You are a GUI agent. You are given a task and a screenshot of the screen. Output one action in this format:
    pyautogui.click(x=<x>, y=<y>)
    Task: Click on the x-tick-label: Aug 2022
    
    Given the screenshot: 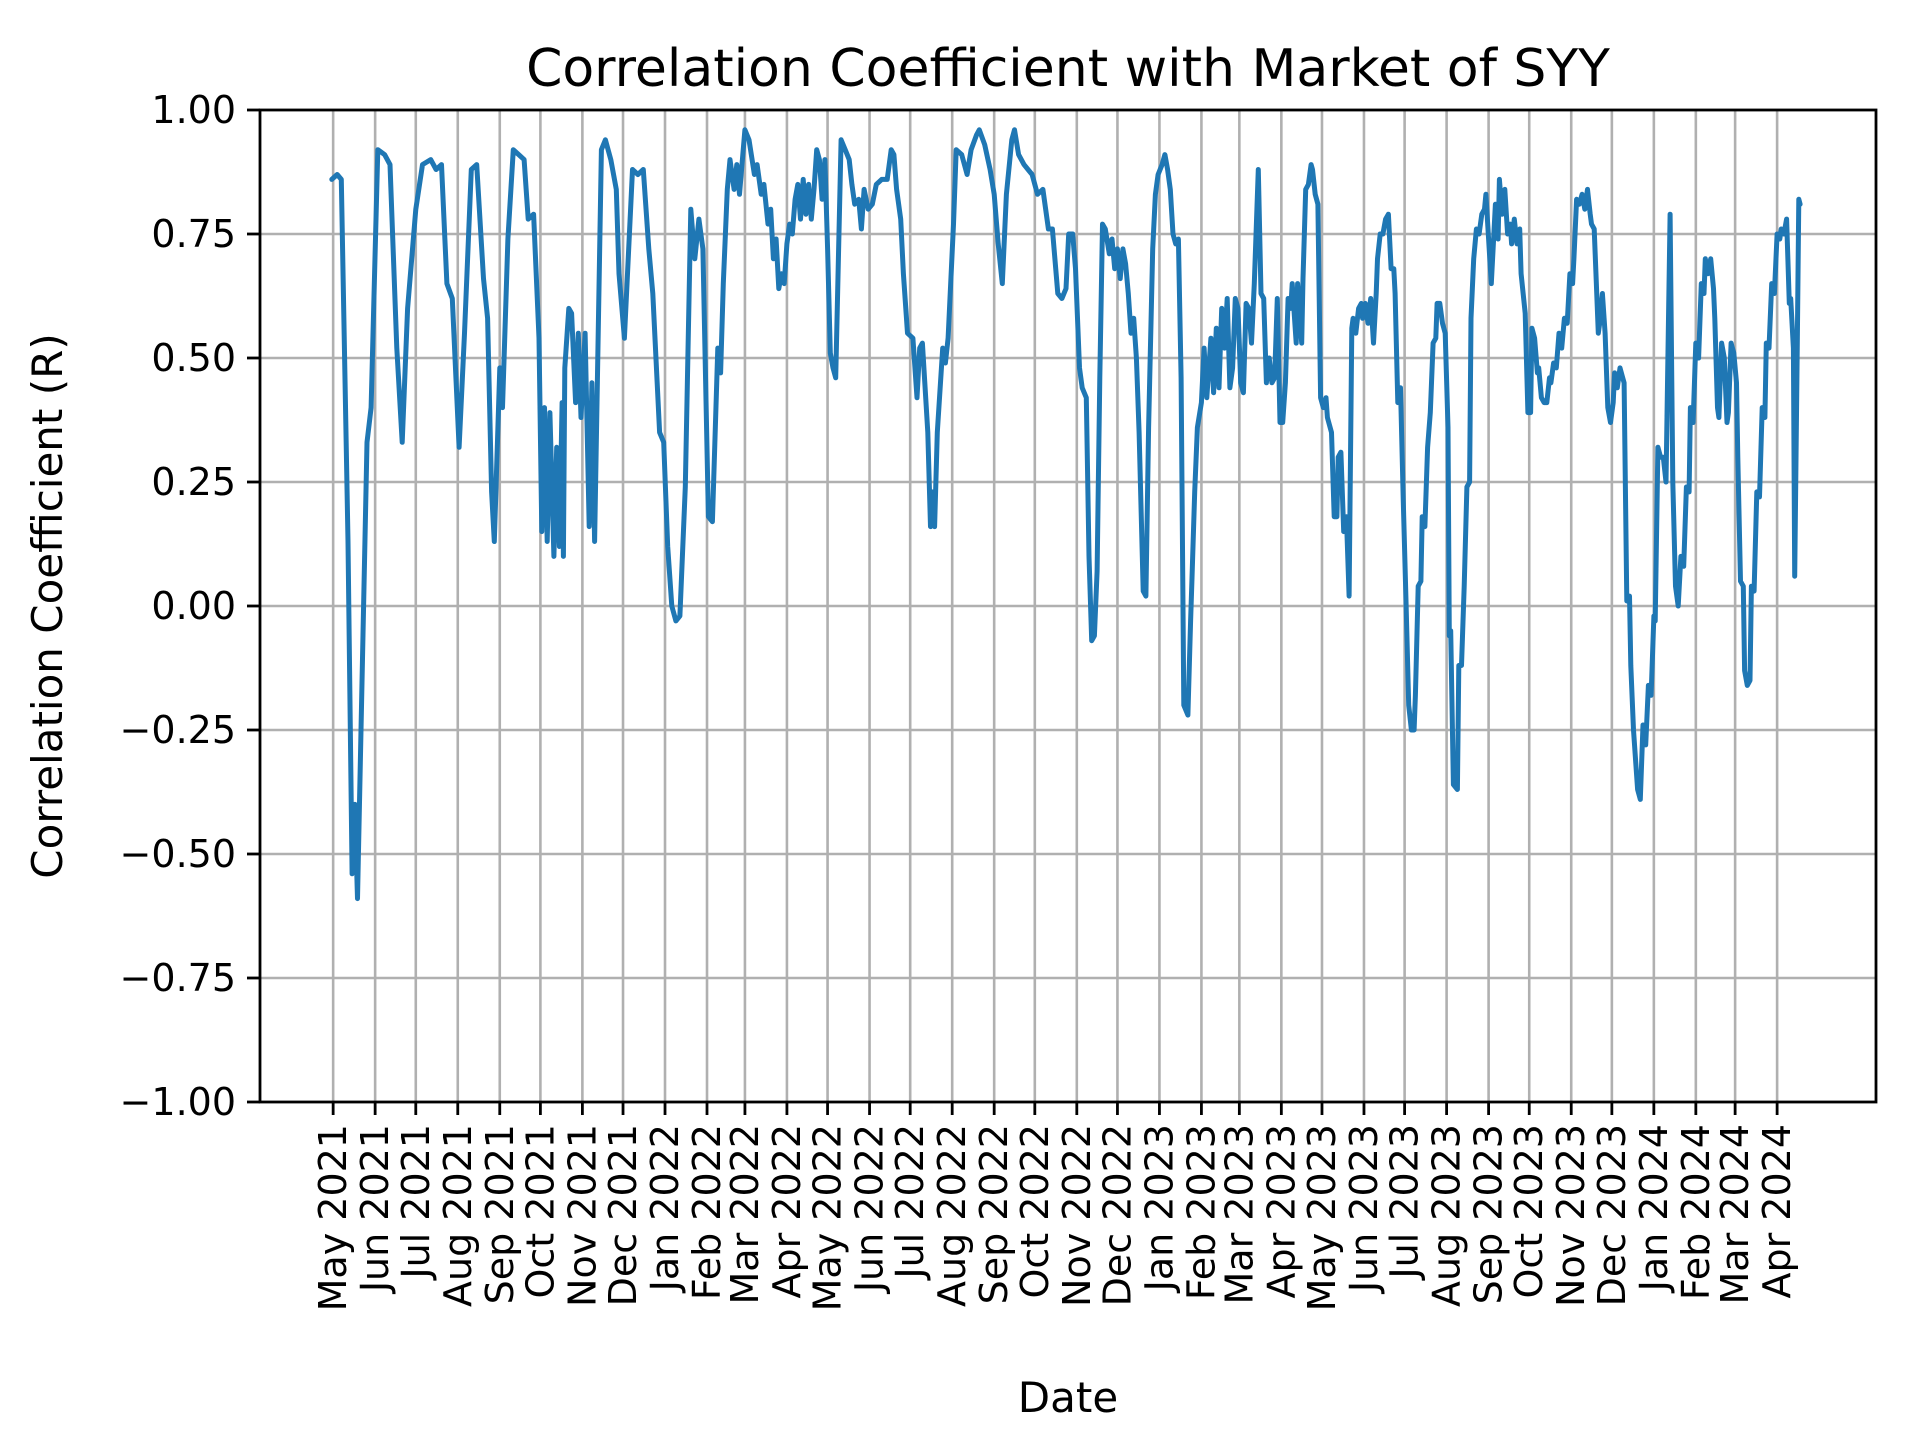 What is the action you would take?
    pyautogui.click(x=952, y=1215)
    